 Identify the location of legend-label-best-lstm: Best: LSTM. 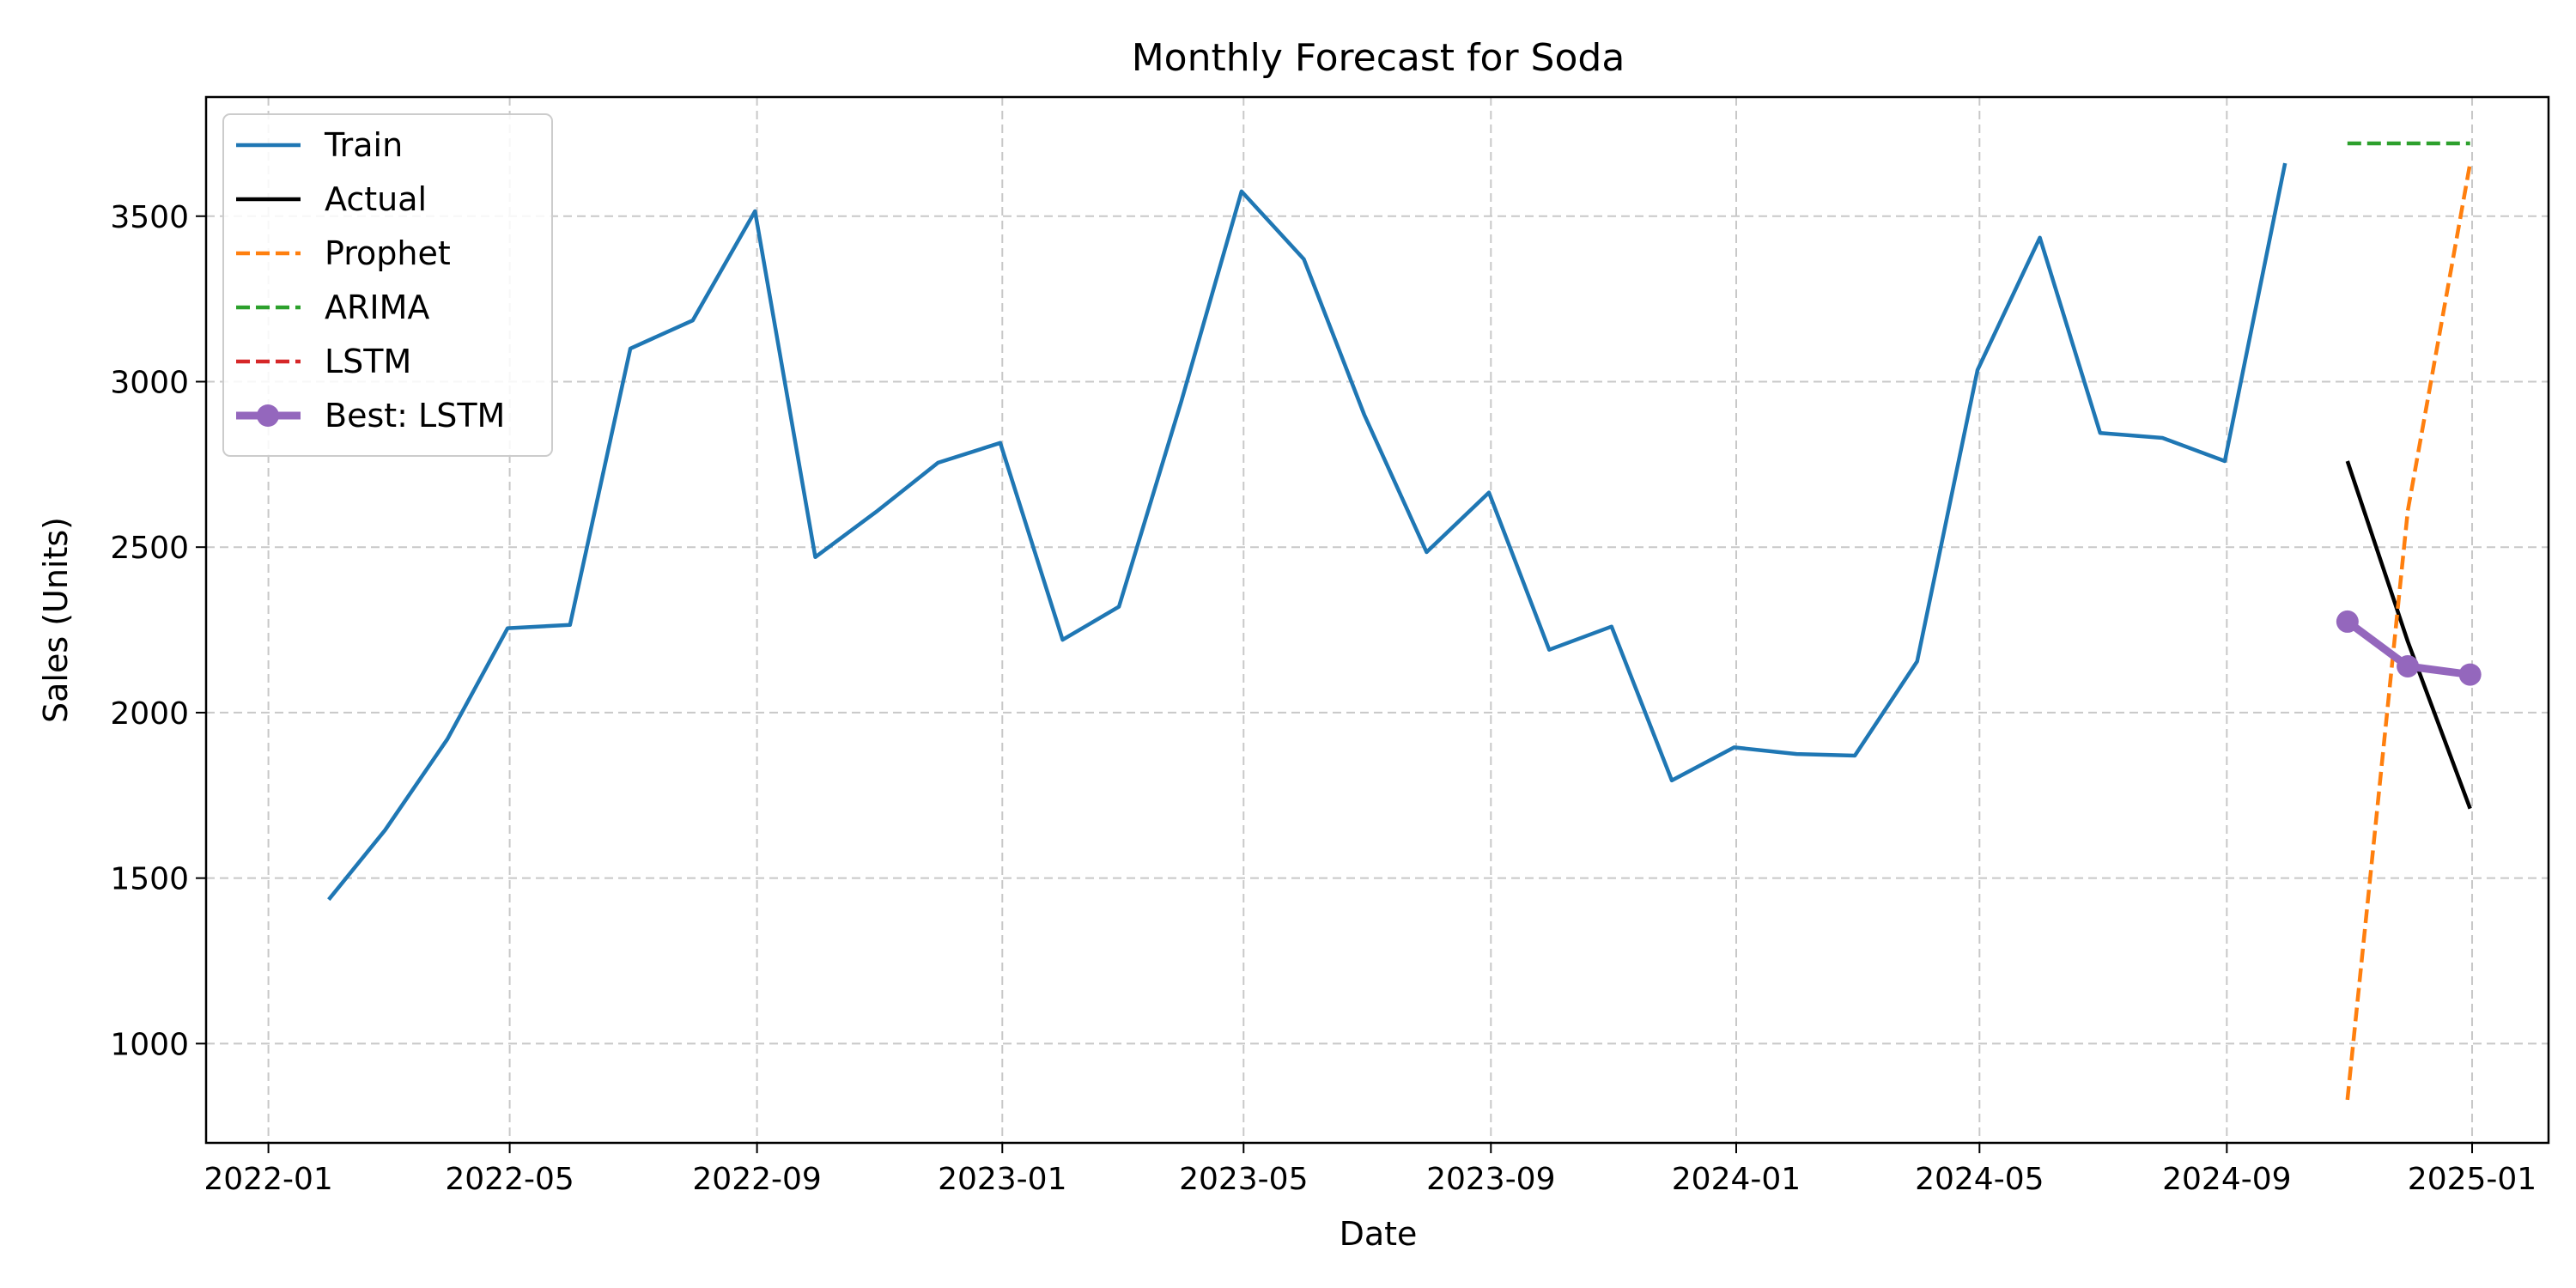
(415, 415).